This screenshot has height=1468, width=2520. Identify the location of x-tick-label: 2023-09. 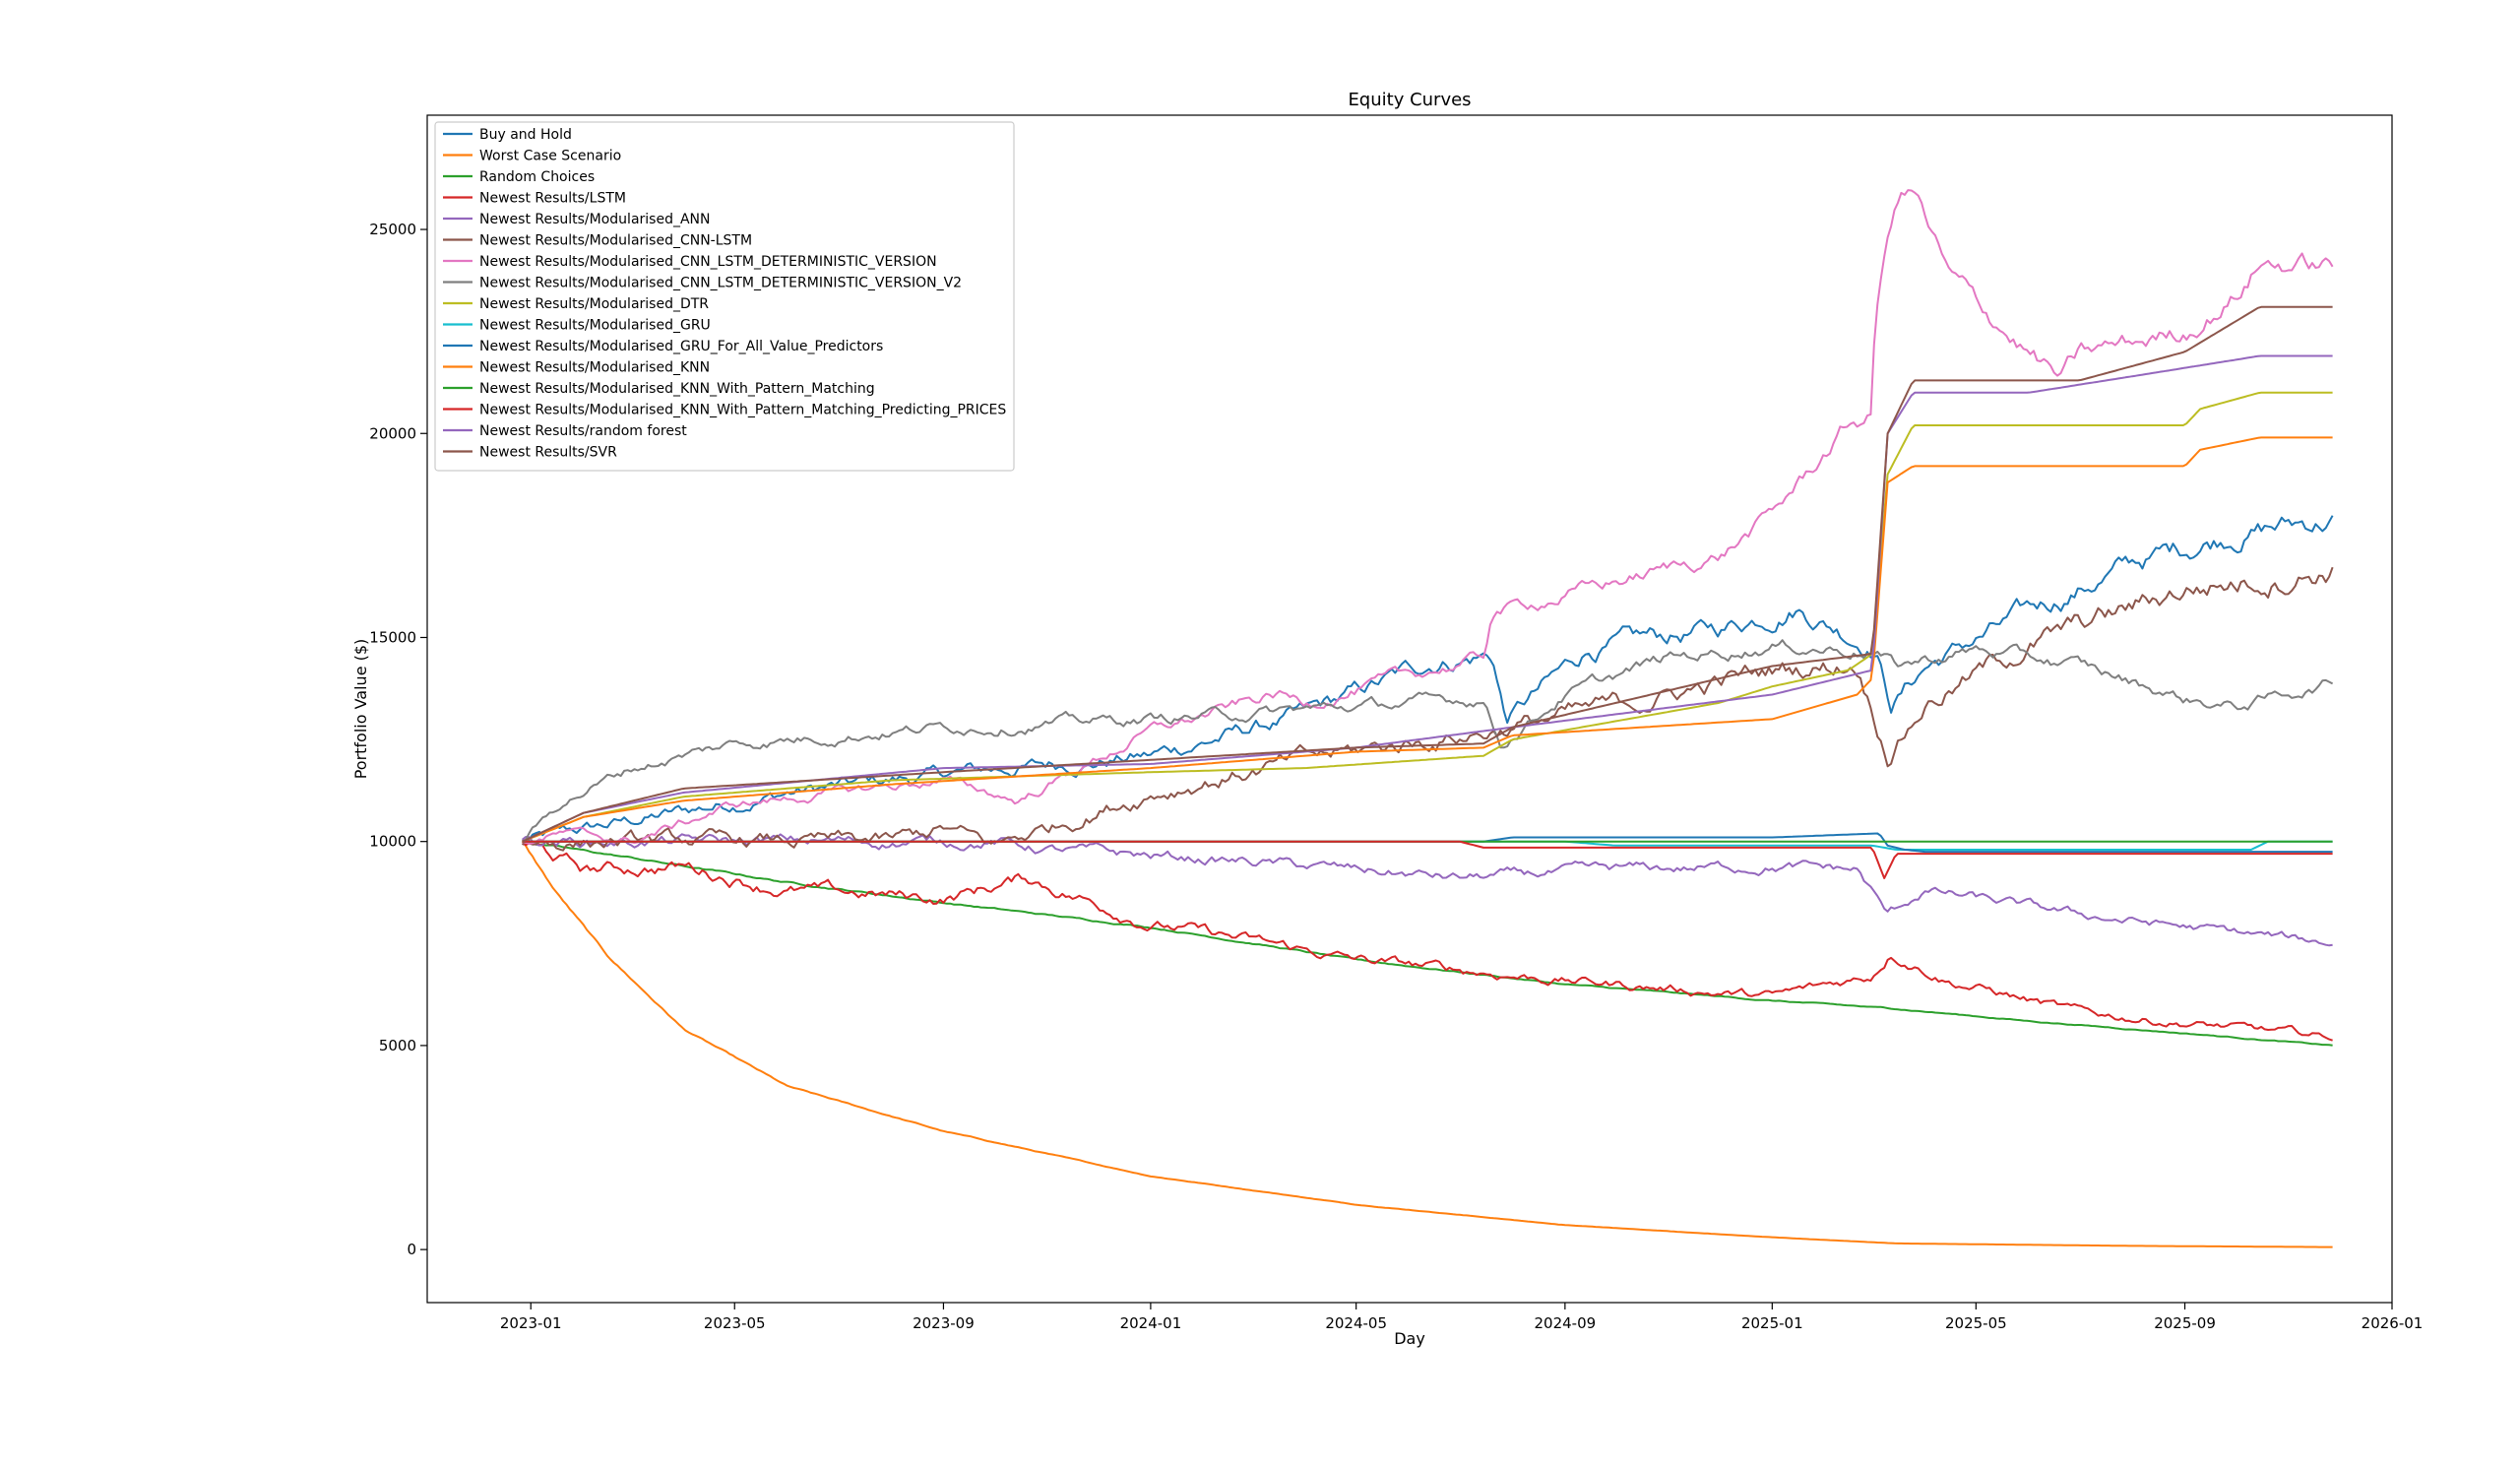
(944, 1323).